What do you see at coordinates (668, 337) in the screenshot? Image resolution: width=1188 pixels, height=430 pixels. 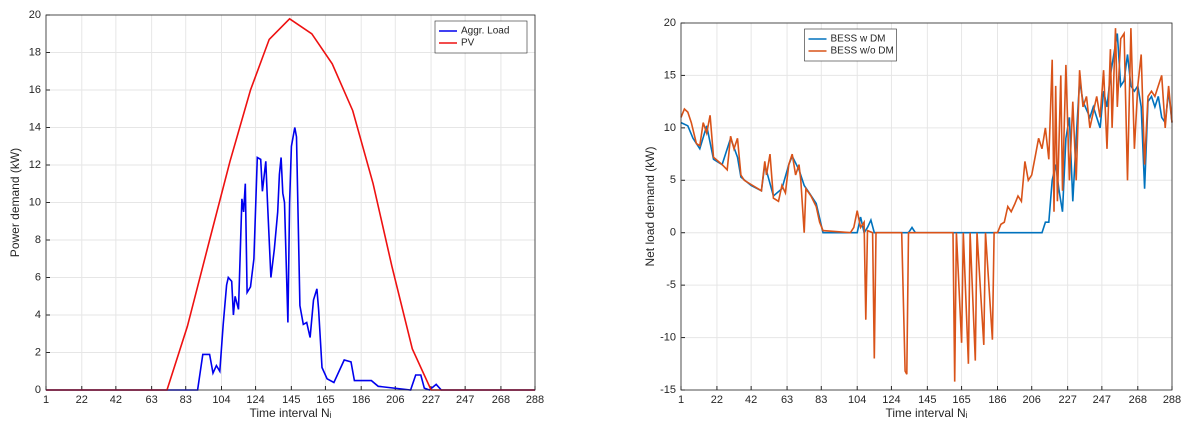 I see `y-tick-label: -10` at bounding box center [668, 337].